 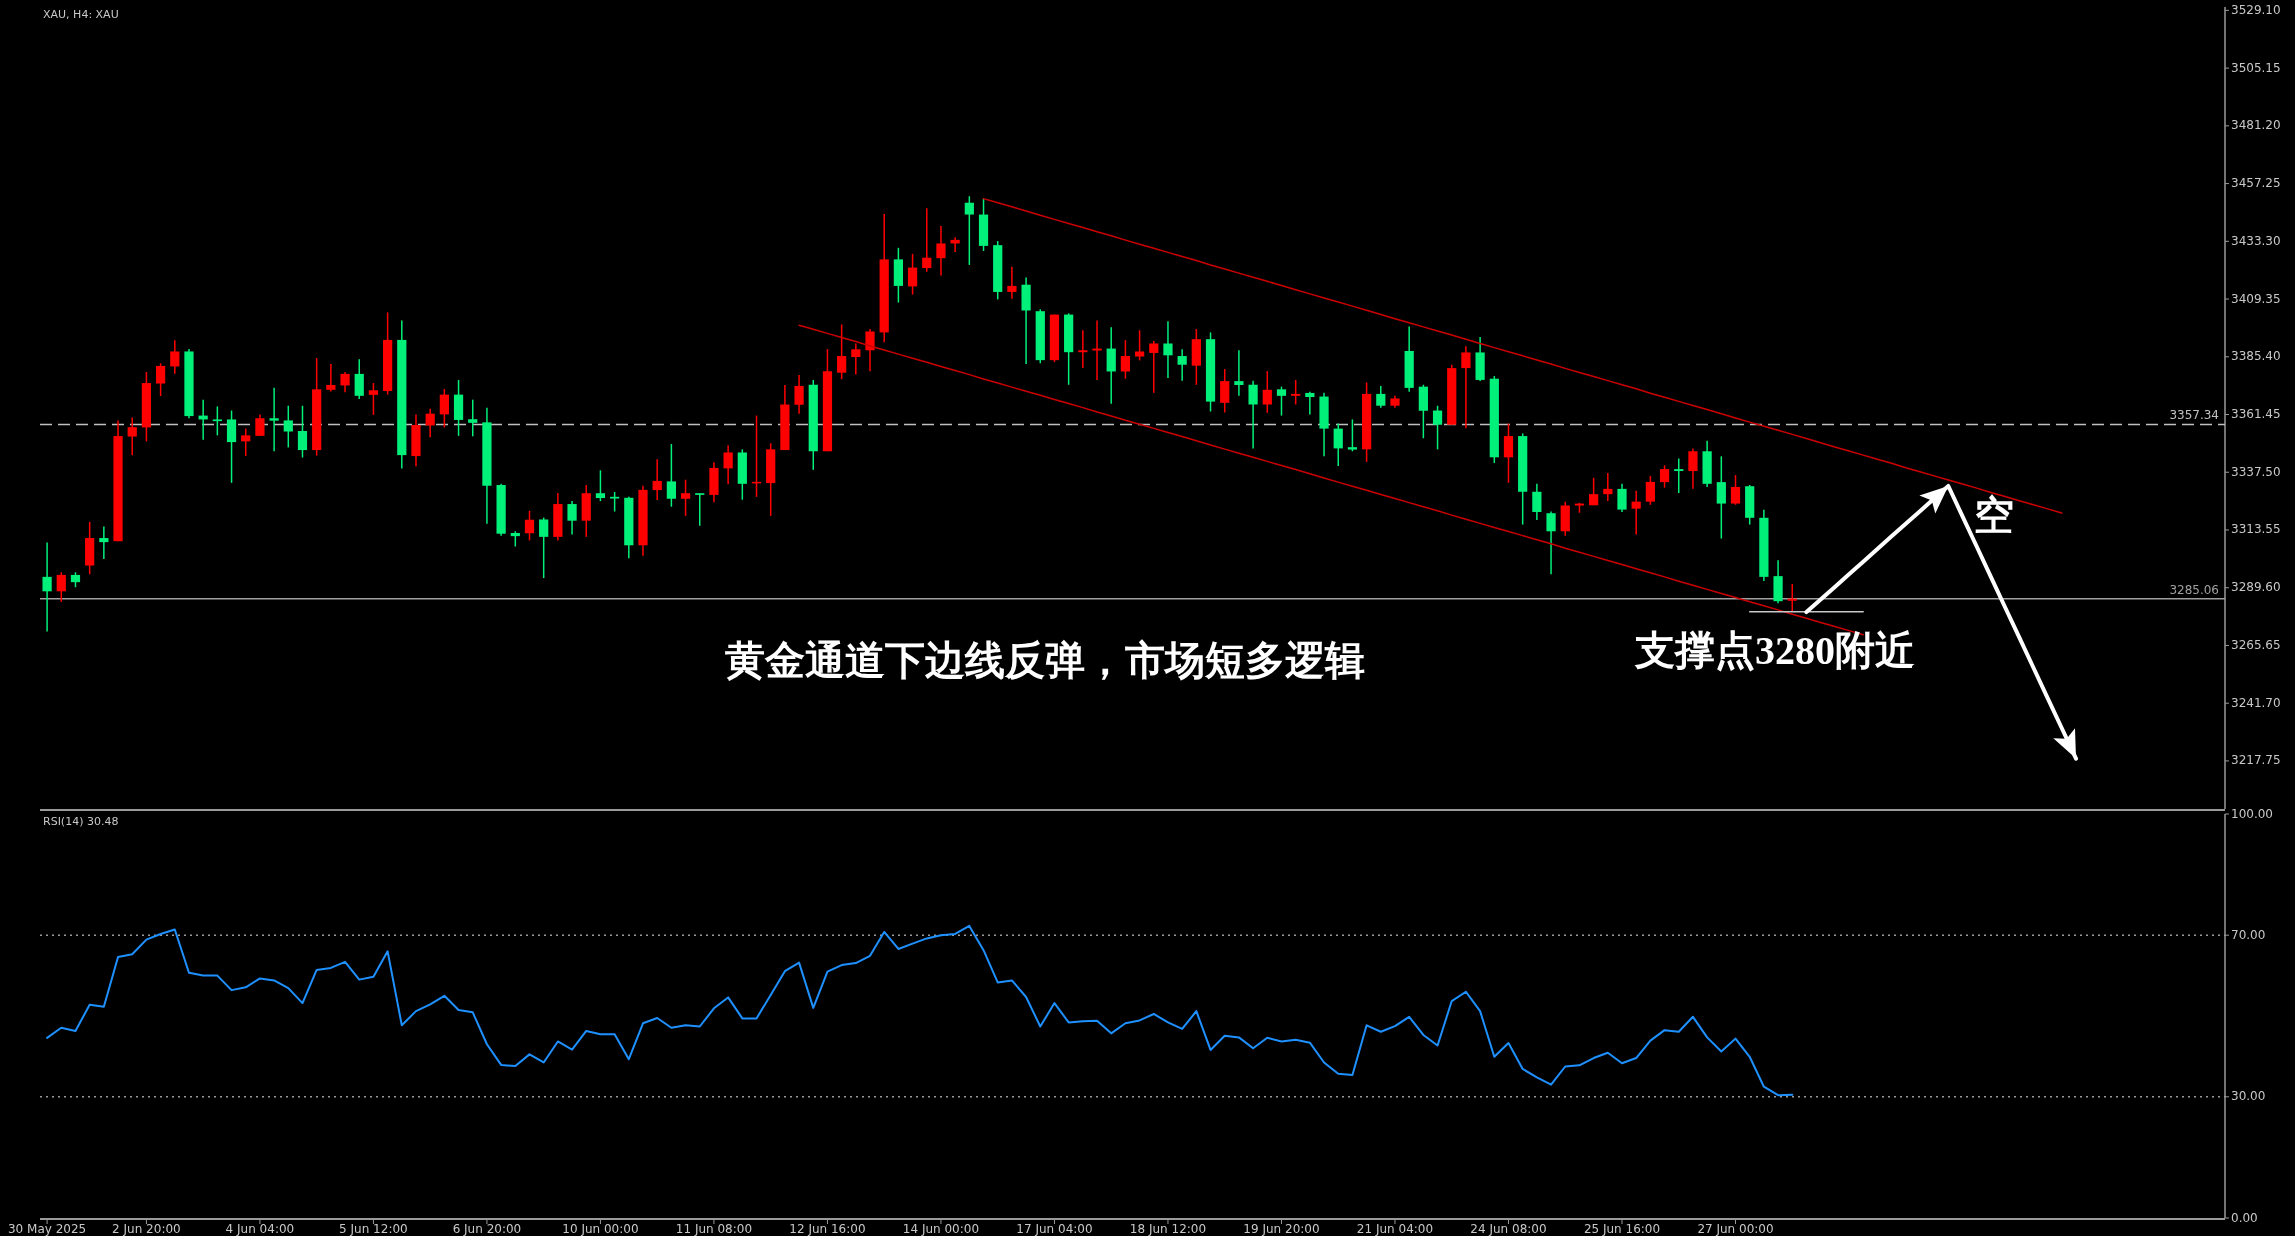 What do you see at coordinates (1508, 1228) in the screenshot?
I see `x-tick-label: 24 Jun 08:00` at bounding box center [1508, 1228].